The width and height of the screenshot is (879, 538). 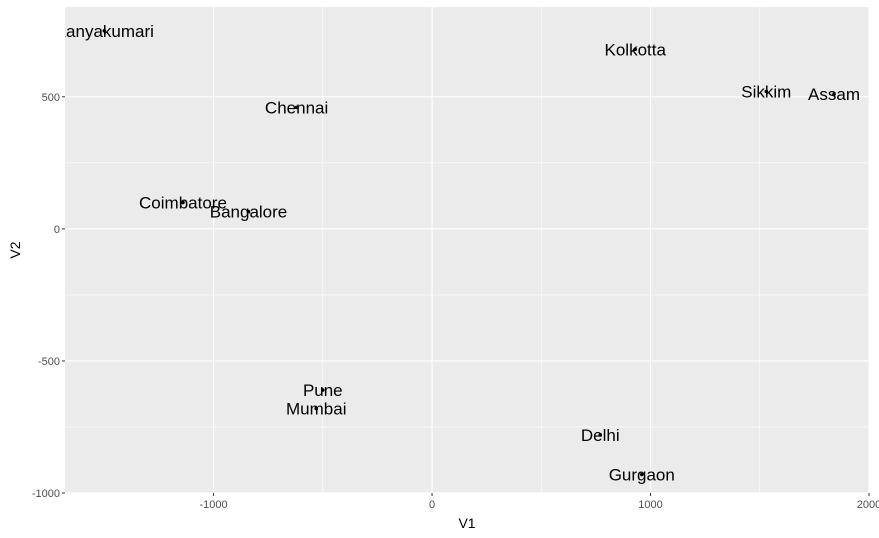 I want to click on point-label: Chennai, so click(x=296, y=107).